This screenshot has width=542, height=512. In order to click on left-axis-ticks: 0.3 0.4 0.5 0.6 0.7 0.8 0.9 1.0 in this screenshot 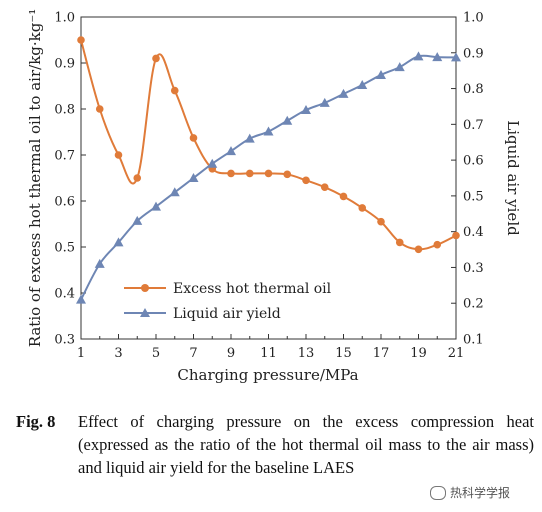, I will do `click(70, 179)`.